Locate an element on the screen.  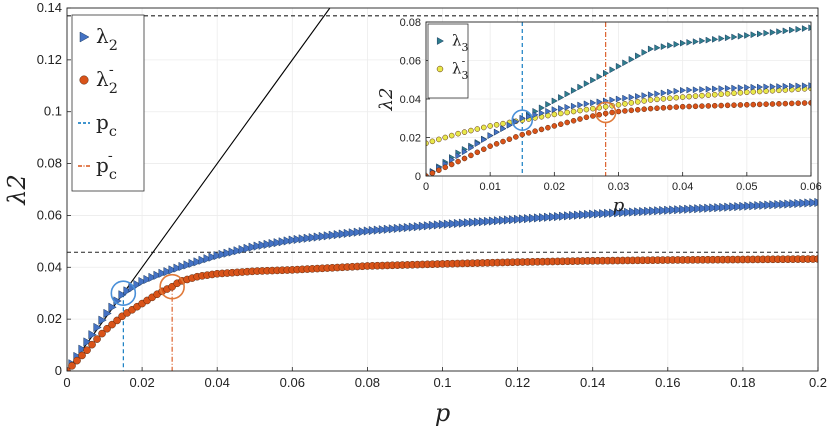
x-tick-label: 0.04 is located at coordinates (682, 187).